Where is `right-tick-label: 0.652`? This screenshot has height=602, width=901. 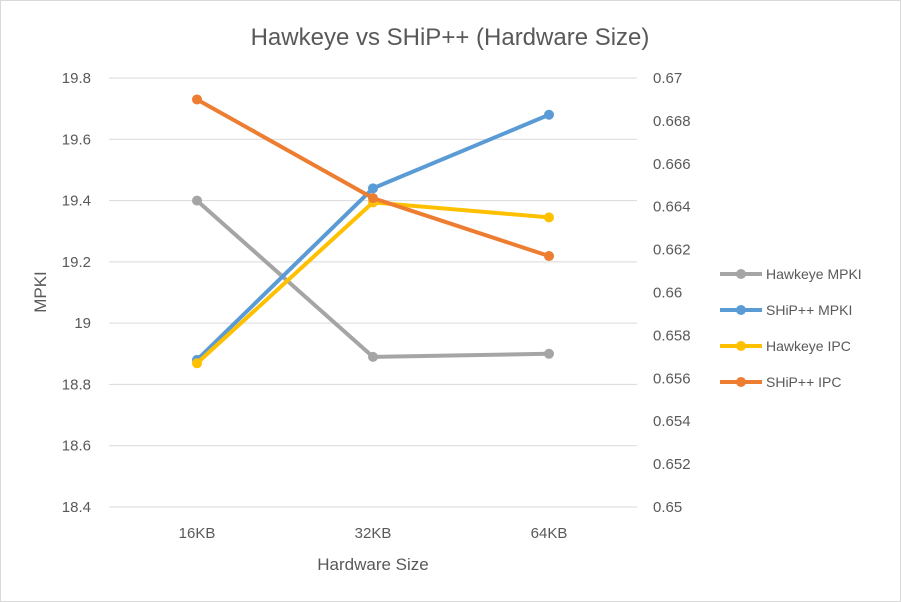 right-tick-label: 0.652 is located at coordinates (672, 464).